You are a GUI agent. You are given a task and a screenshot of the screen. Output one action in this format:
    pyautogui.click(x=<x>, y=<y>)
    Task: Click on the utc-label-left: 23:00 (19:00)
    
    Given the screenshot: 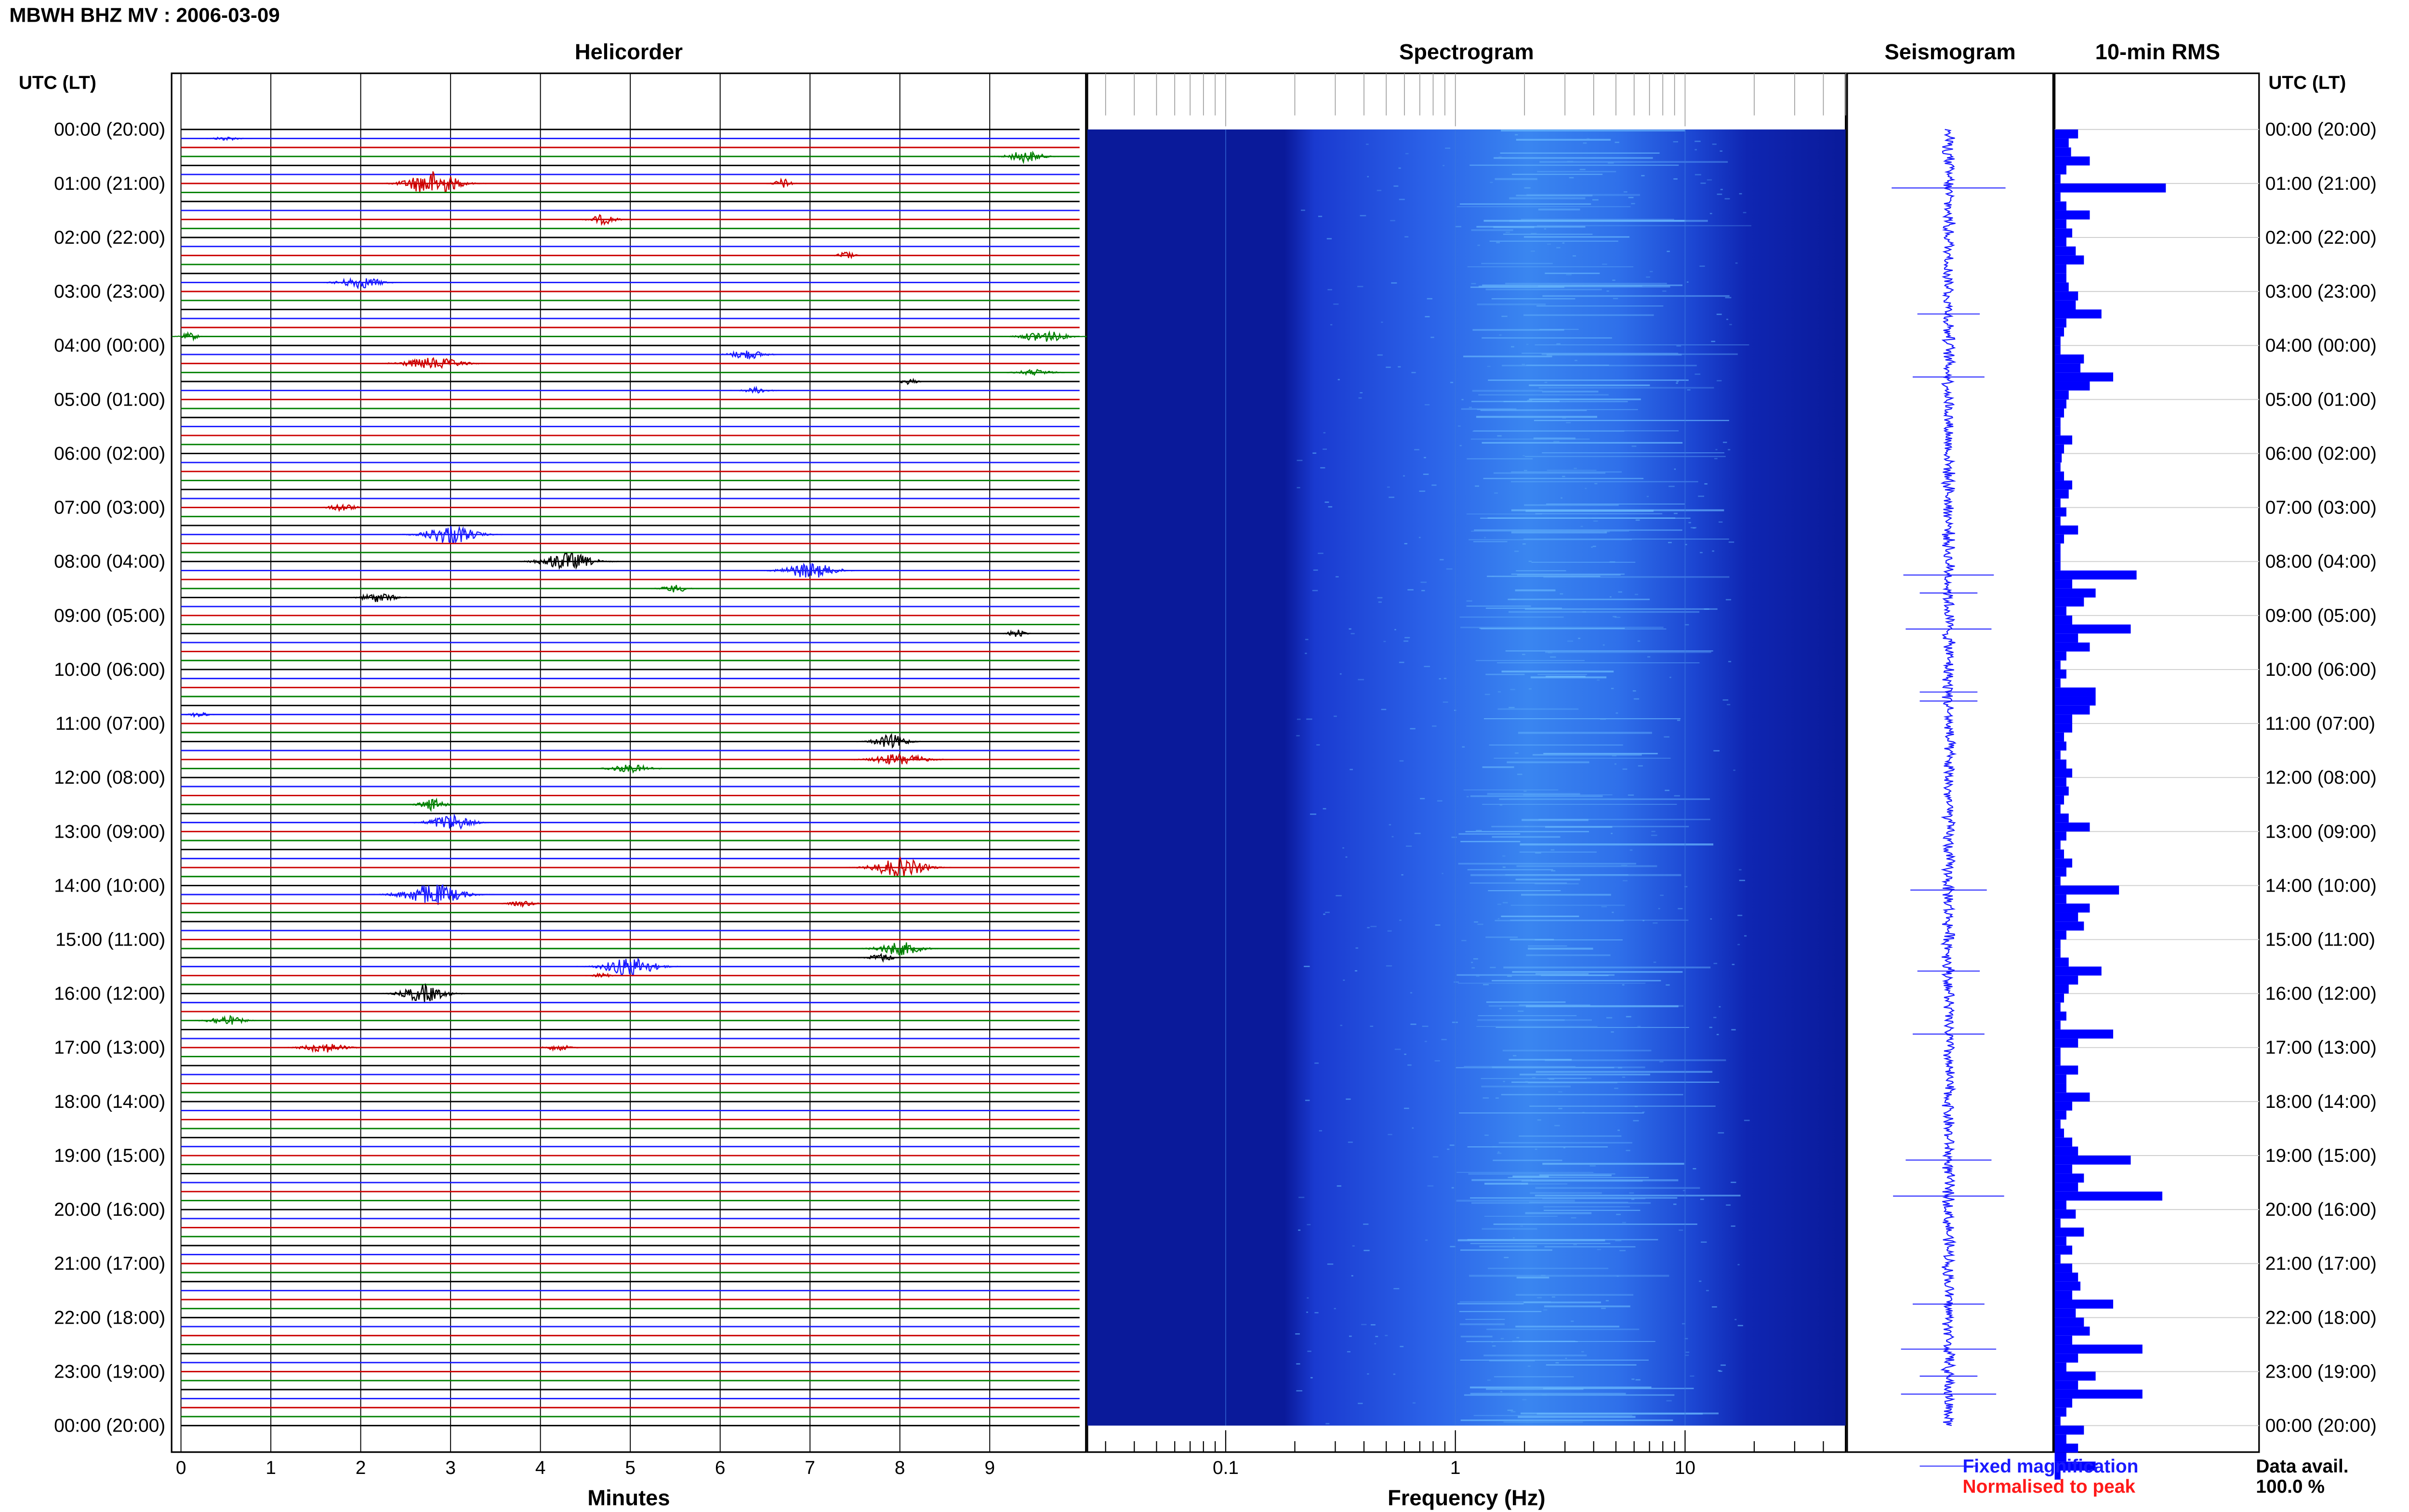 What is the action you would take?
    pyautogui.click(x=109, y=1371)
    